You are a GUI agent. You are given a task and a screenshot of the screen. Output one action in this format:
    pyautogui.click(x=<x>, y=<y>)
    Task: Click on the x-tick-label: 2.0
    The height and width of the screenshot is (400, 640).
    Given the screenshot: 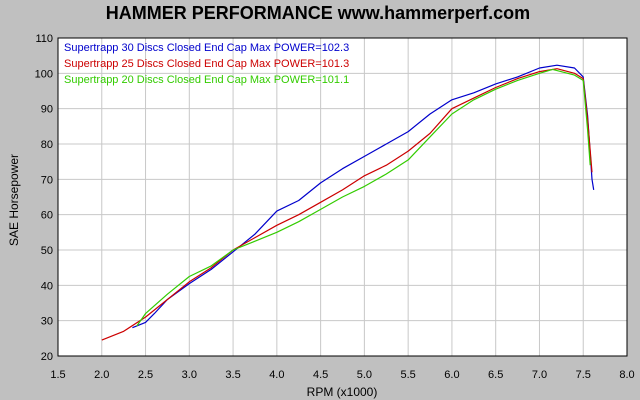 What is the action you would take?
    pyautogui.click(x=101, y=375)
    